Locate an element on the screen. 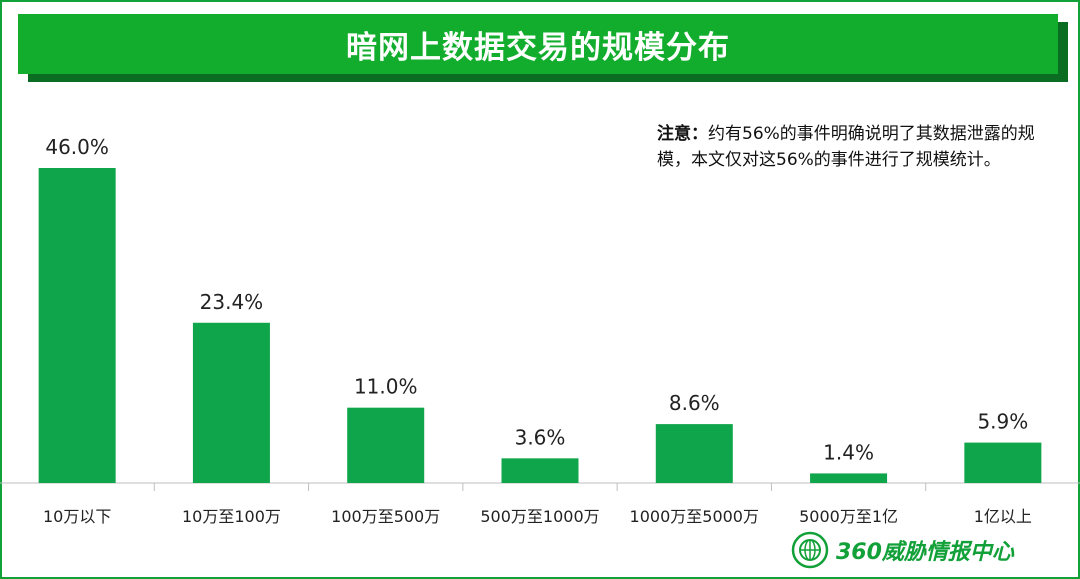 This screenshot has width=1080, height=579. data-label: 23.4% is located at coordinates (232, 302).